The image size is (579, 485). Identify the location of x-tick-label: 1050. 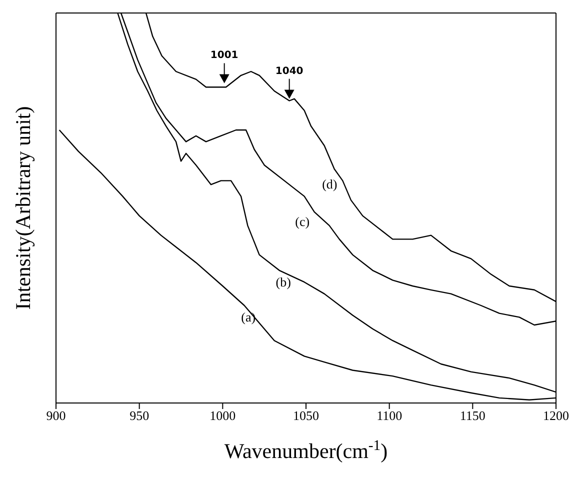
(306, 416).